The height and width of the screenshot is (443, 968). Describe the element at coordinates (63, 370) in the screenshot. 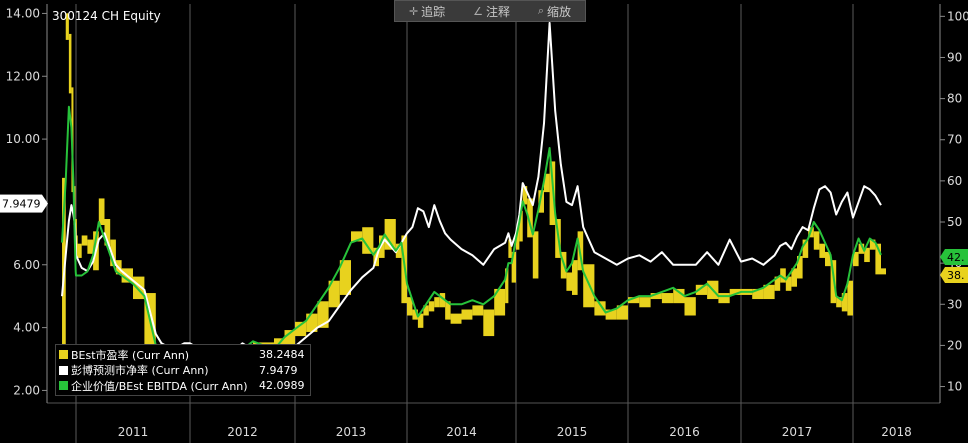

I see `legend-swatch-pb` at that location.